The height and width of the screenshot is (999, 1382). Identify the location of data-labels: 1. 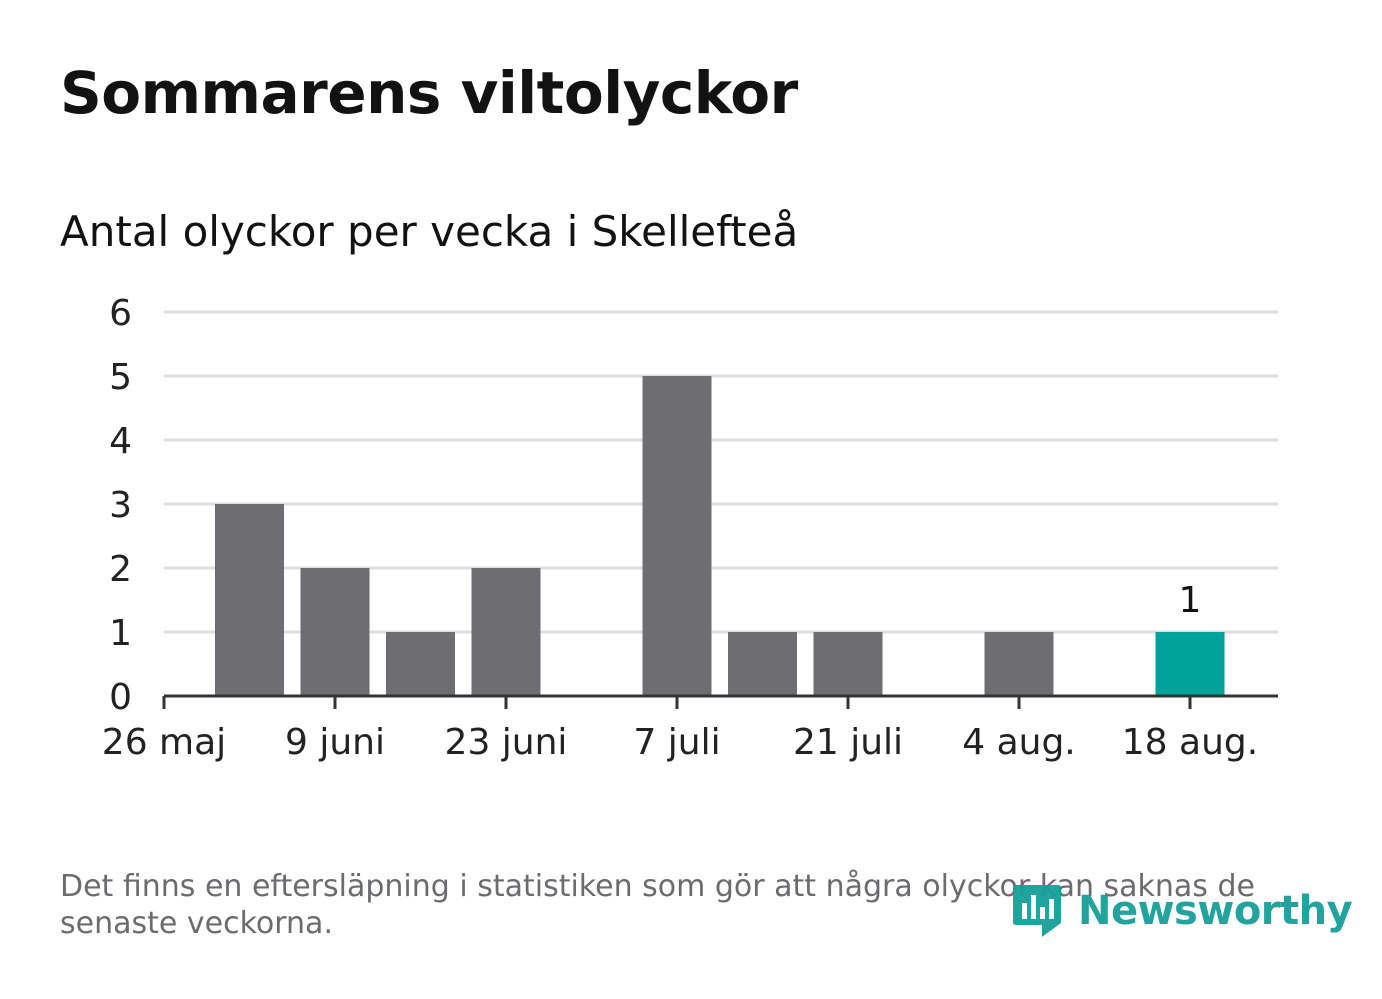
(1190, 600).